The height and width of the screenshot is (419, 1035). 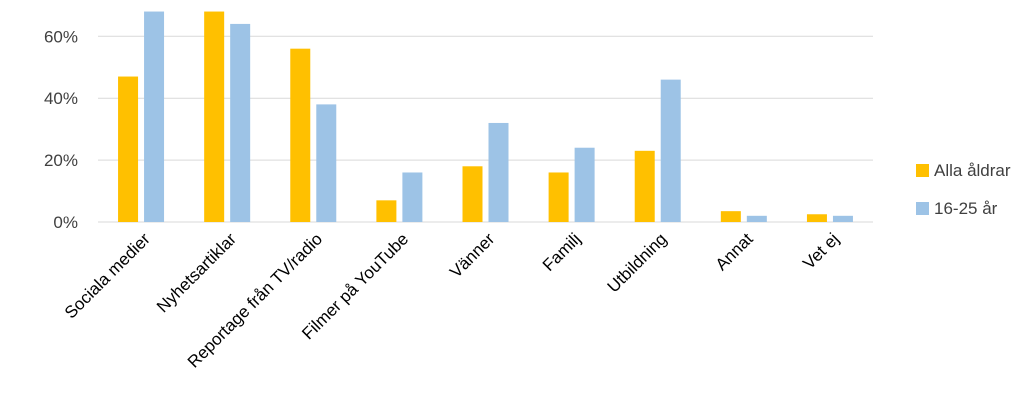 I want to click on x-category-label: Sociala medier, so click(x=107, y=275).